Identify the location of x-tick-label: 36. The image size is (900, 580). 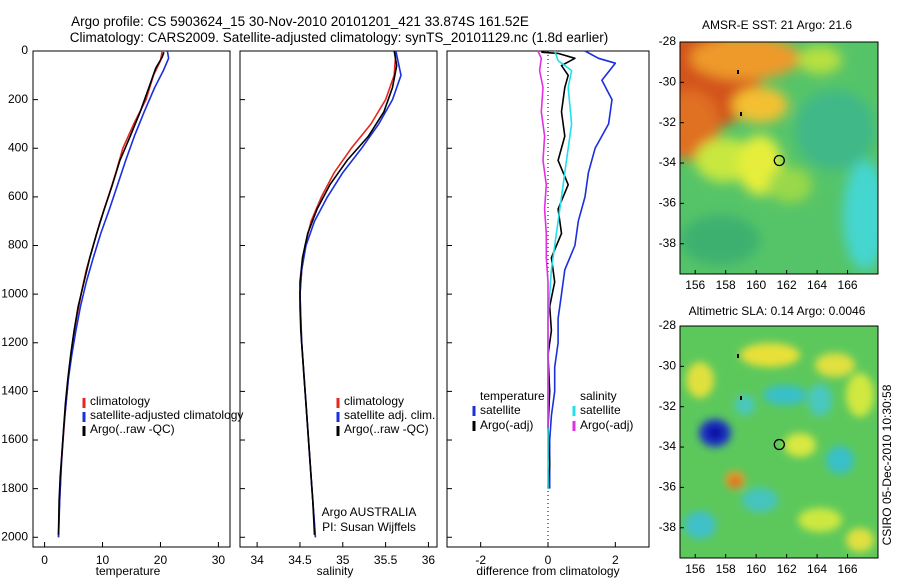
(429, 560).